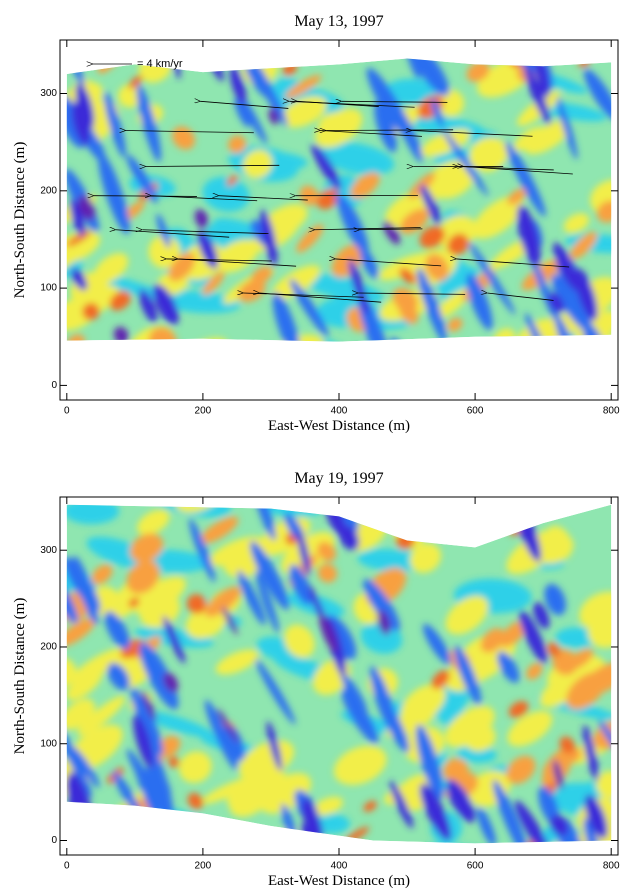 The width and height of the screenshot is (626, 891). Describe the element at coordinates (203, 866) in the screenshot. I see `x-tick-label: 200` at that location.